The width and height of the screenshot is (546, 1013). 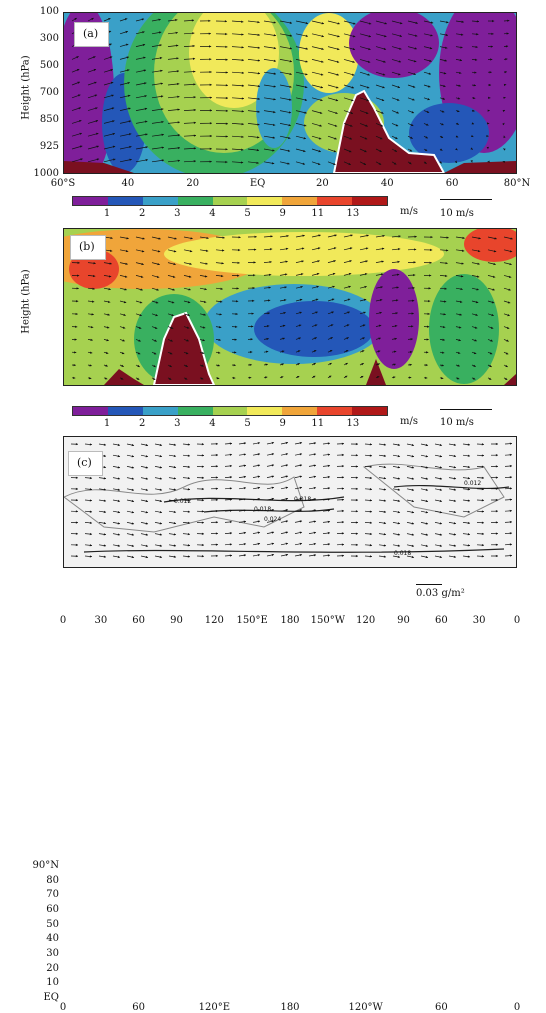 I want to click on contour-line, so click(x=451, y=487).